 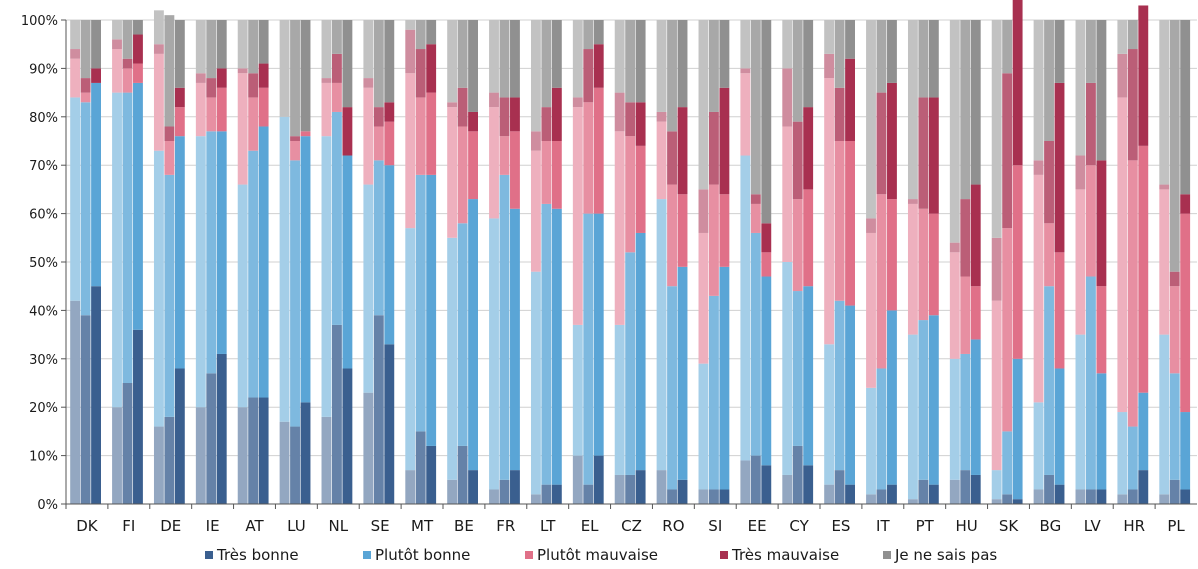 What do you see at coordinates (1143, 269) in the screenshot?
I see `bar-segment-hr-3-s2` at bounding box center [1143, 269].